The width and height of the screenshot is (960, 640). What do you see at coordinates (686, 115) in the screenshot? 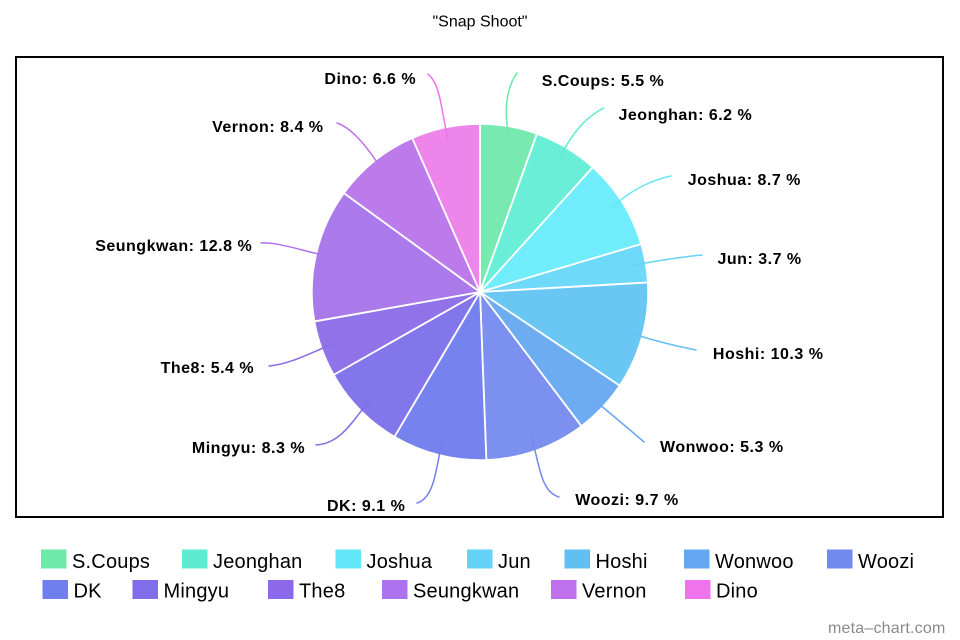
I see `svg-text: Jeonghan: 6.2 %` at bounding box center [686, 115].